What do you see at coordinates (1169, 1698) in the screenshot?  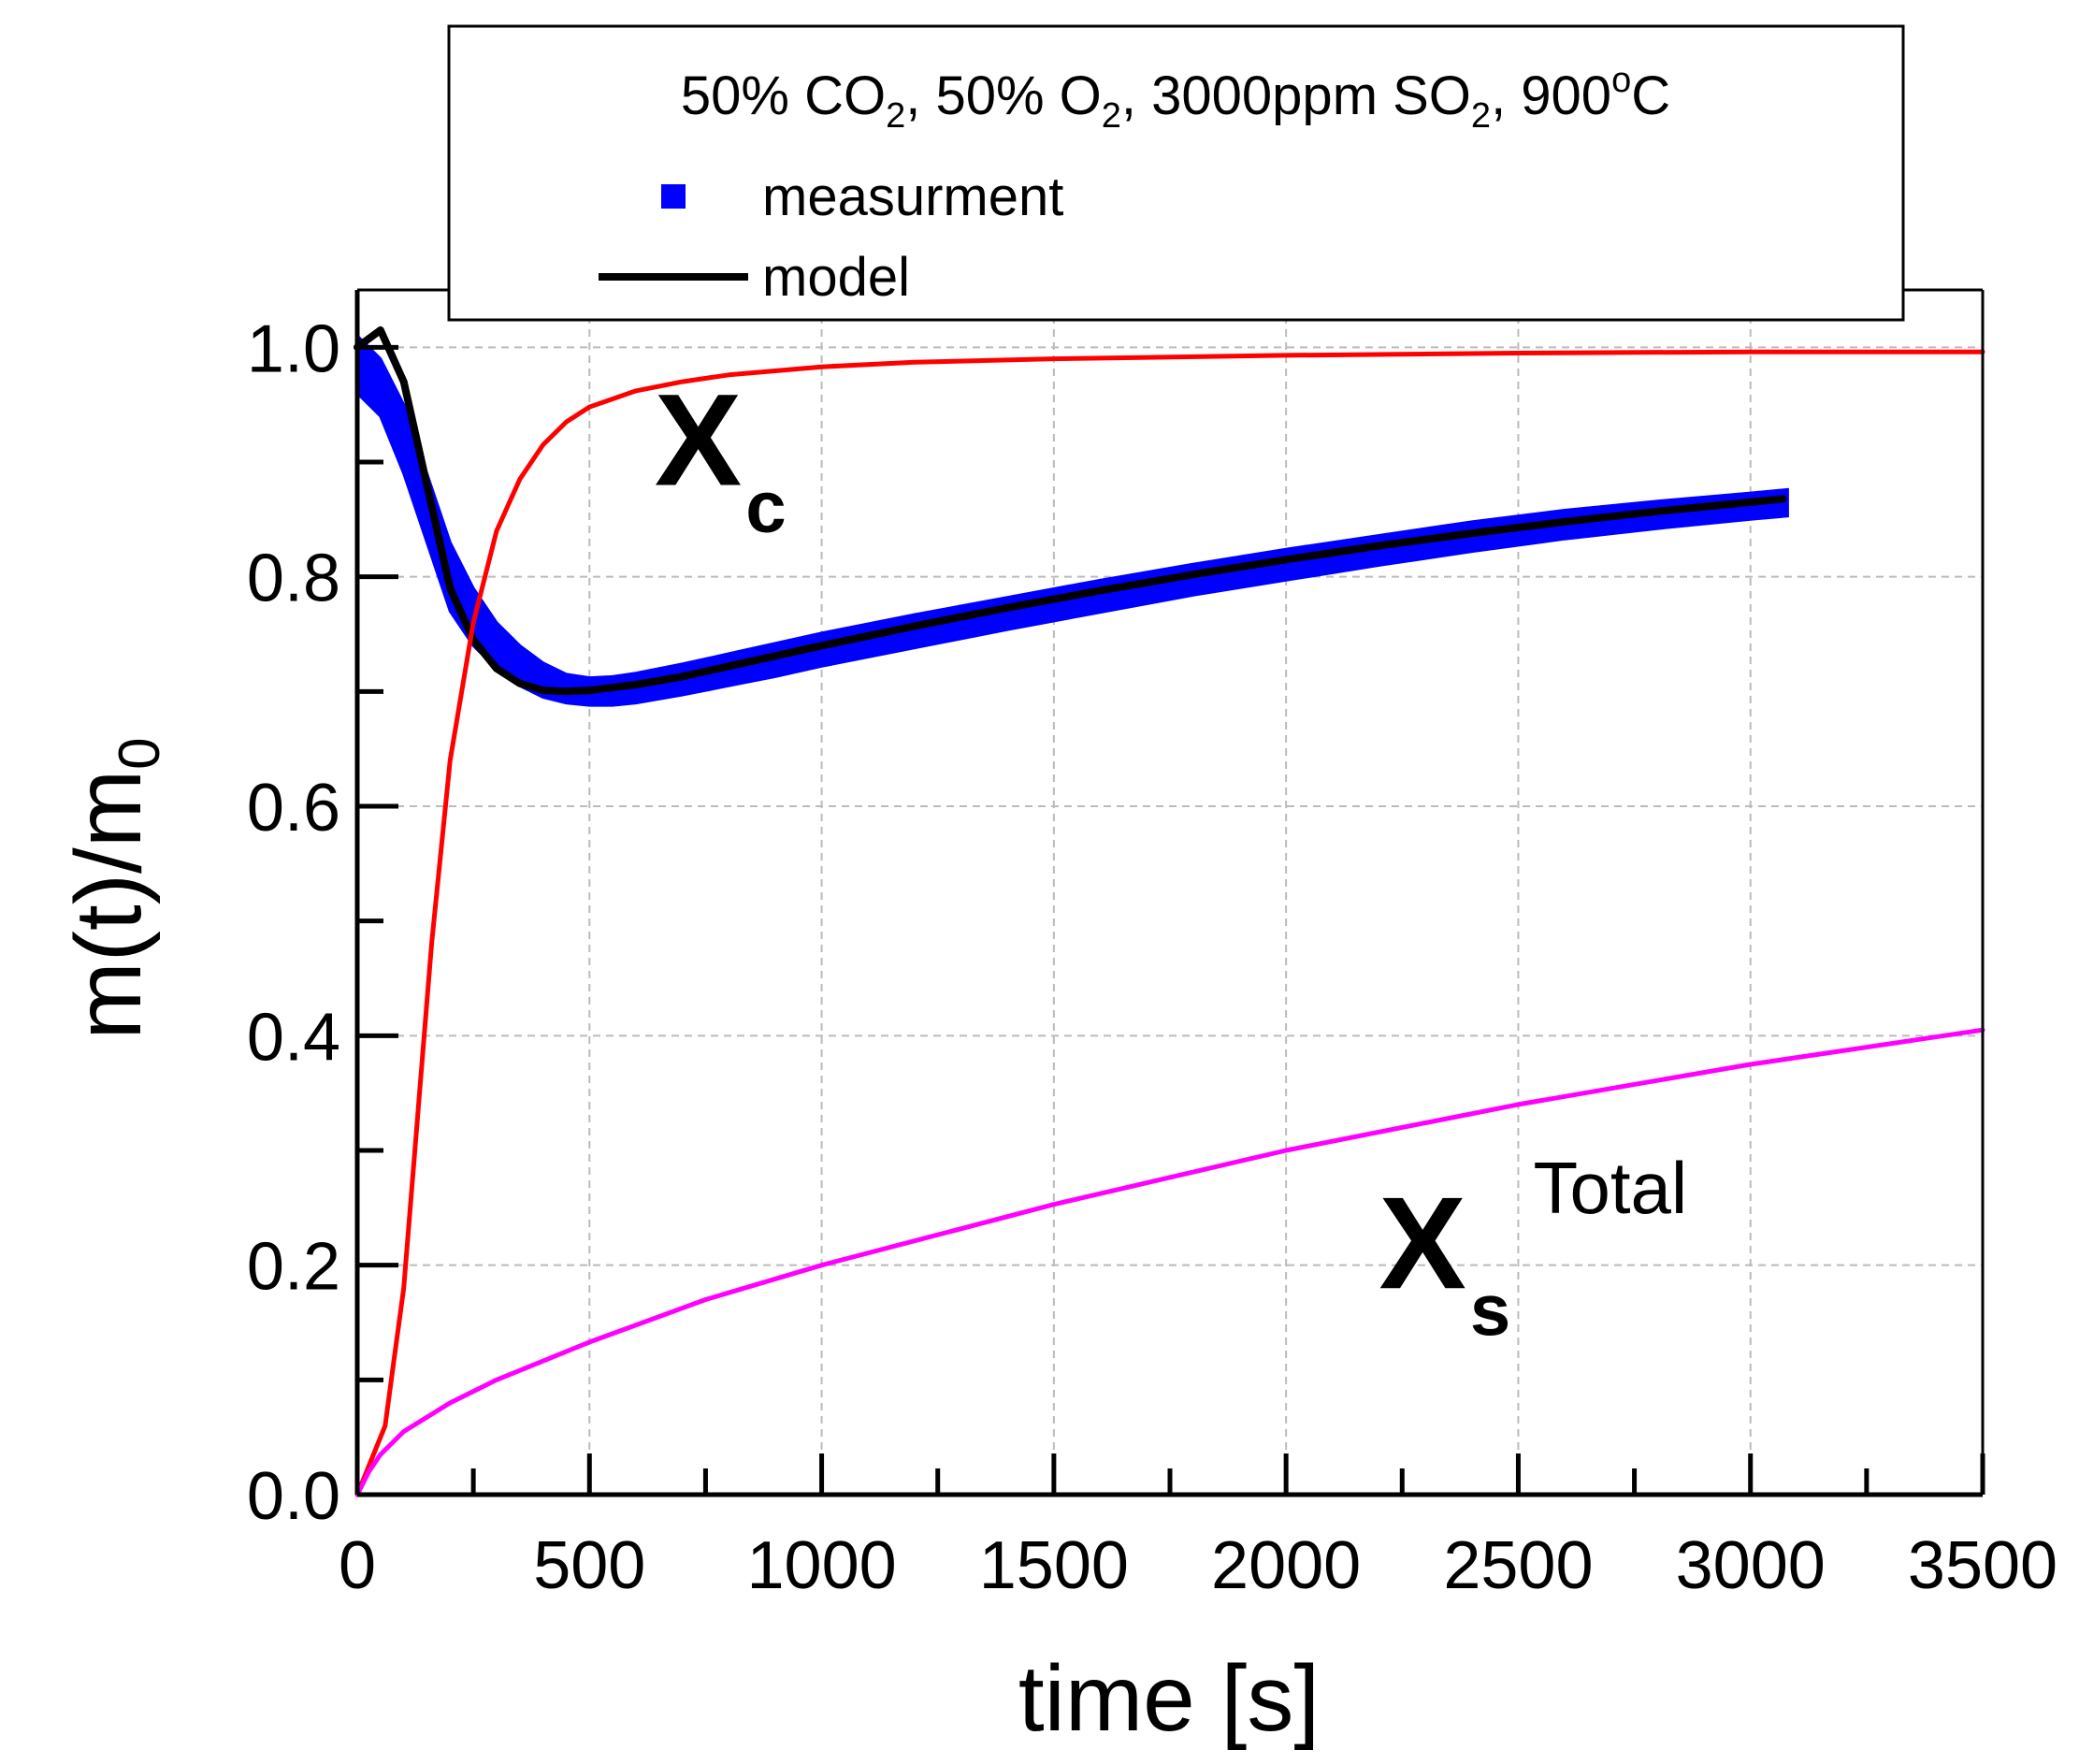 I see `x-axis-title: time [s]` at bounding box center [1169, 1698].